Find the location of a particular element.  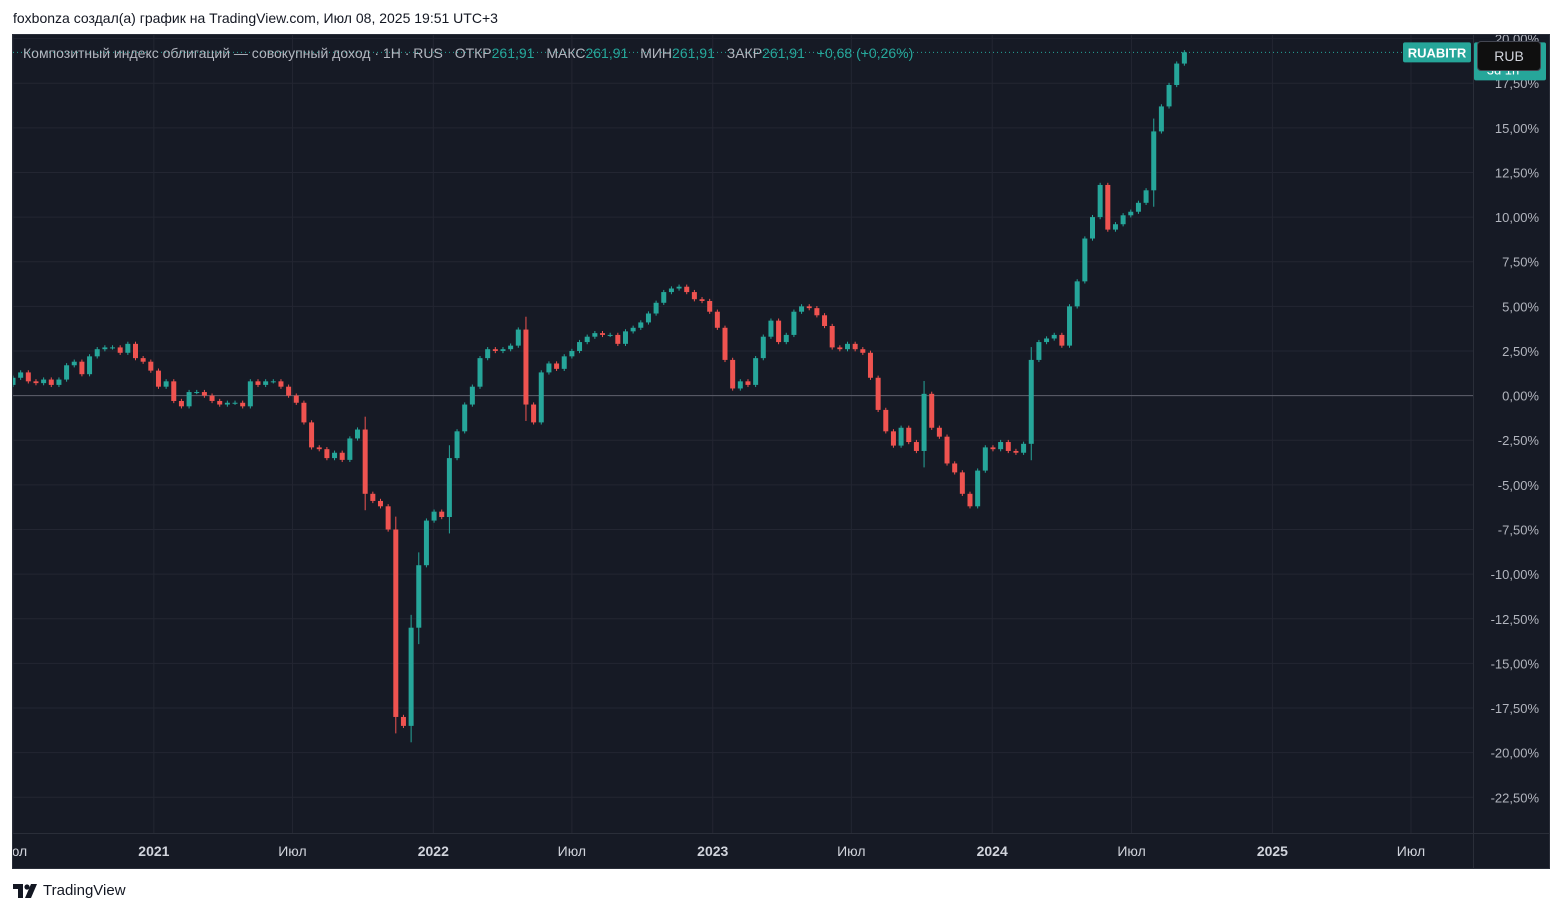

currency-button: RUB is located at coordinates (1509, 56).